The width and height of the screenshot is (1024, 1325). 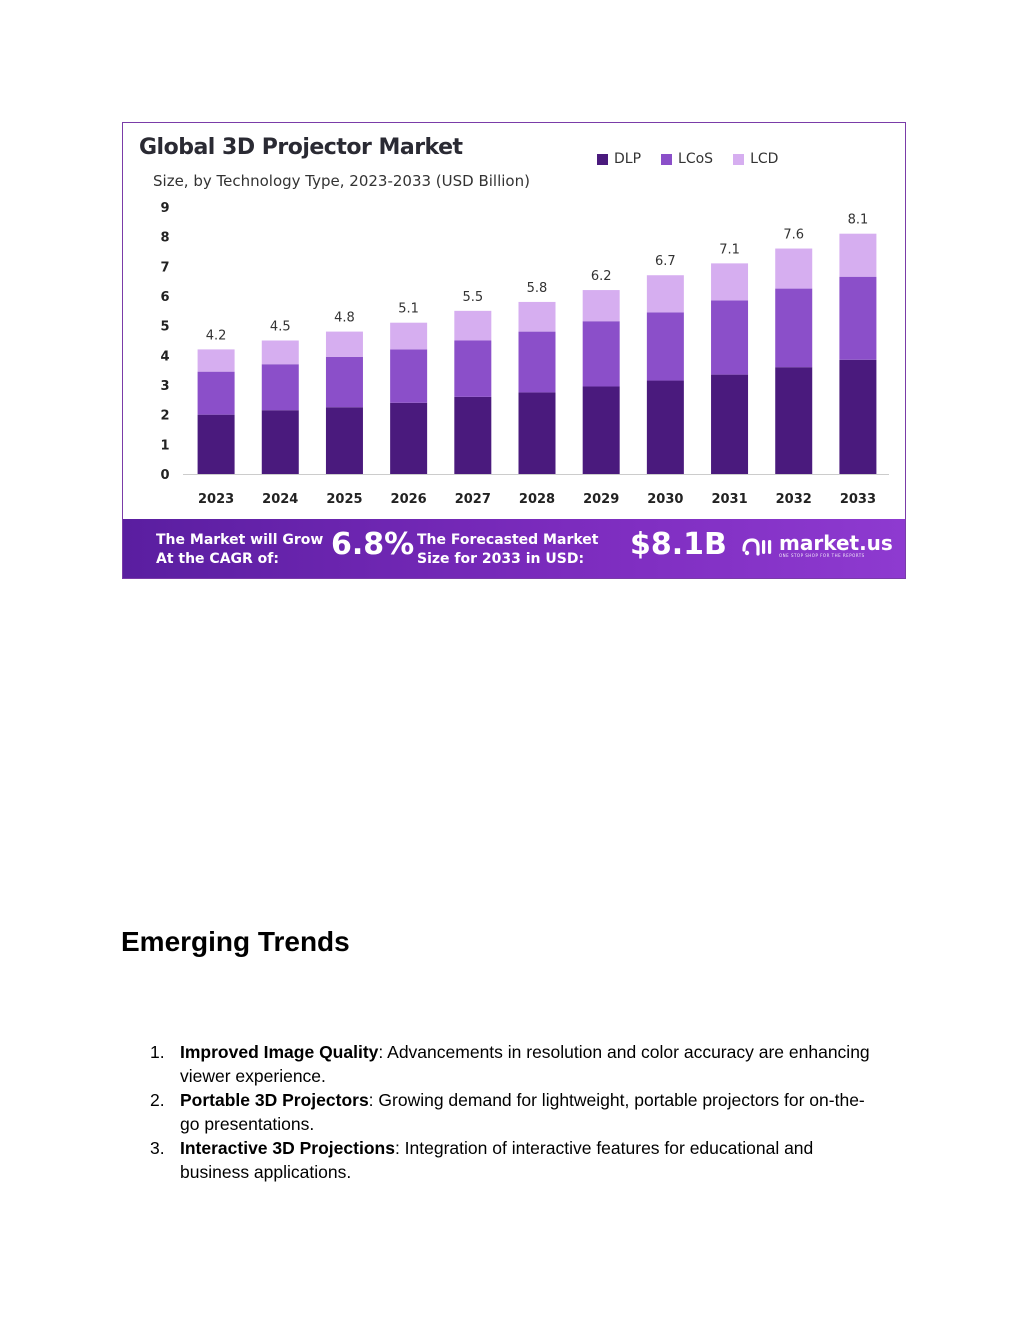 I want to click on bar-segment-dlp-2029, so click(x=601, y=430).